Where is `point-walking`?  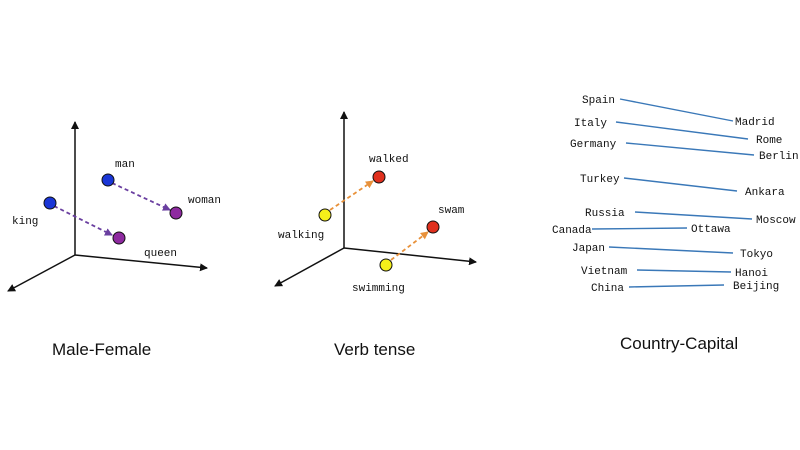 point-walking is located at coordinates (325, 215).